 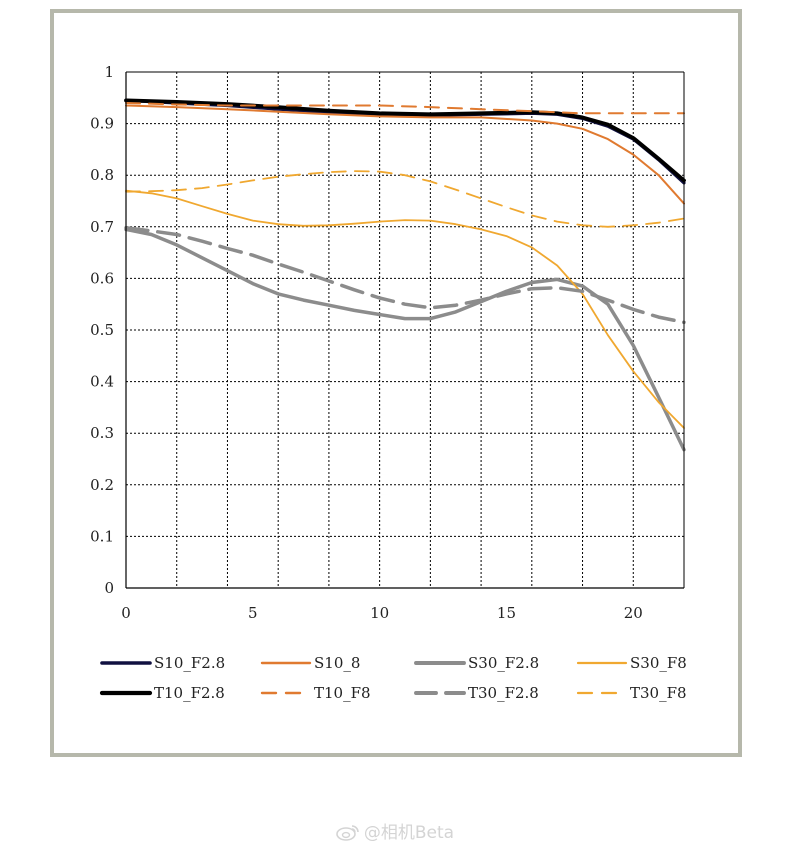 What do you see at coordinates (102, 382) in the screenshot?
I see `y-tick-label: 0.4` at bounding box center [102, 382].